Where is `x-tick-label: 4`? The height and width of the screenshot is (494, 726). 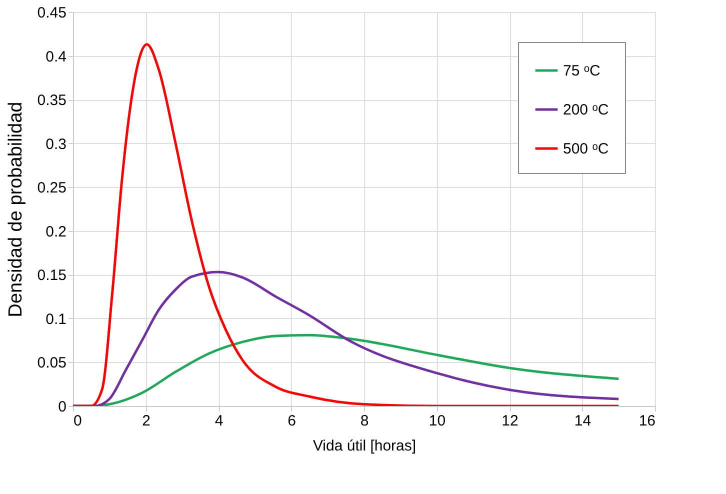 x-tick-label: 4 is located at coordinates (219, 421).